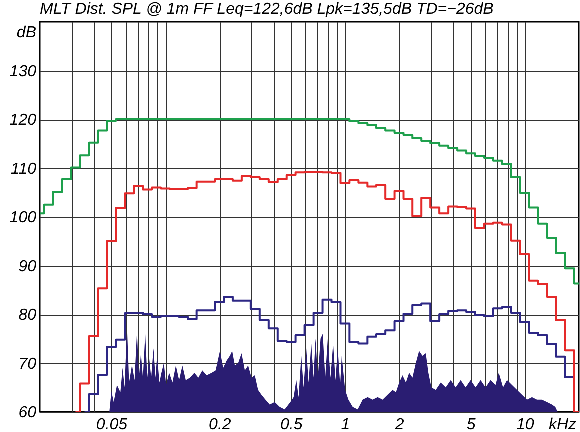  What do you see at coordinates (27, 364) in the screenshot?
I see `y-tick-label: 70` at bounding box center [27, 364].